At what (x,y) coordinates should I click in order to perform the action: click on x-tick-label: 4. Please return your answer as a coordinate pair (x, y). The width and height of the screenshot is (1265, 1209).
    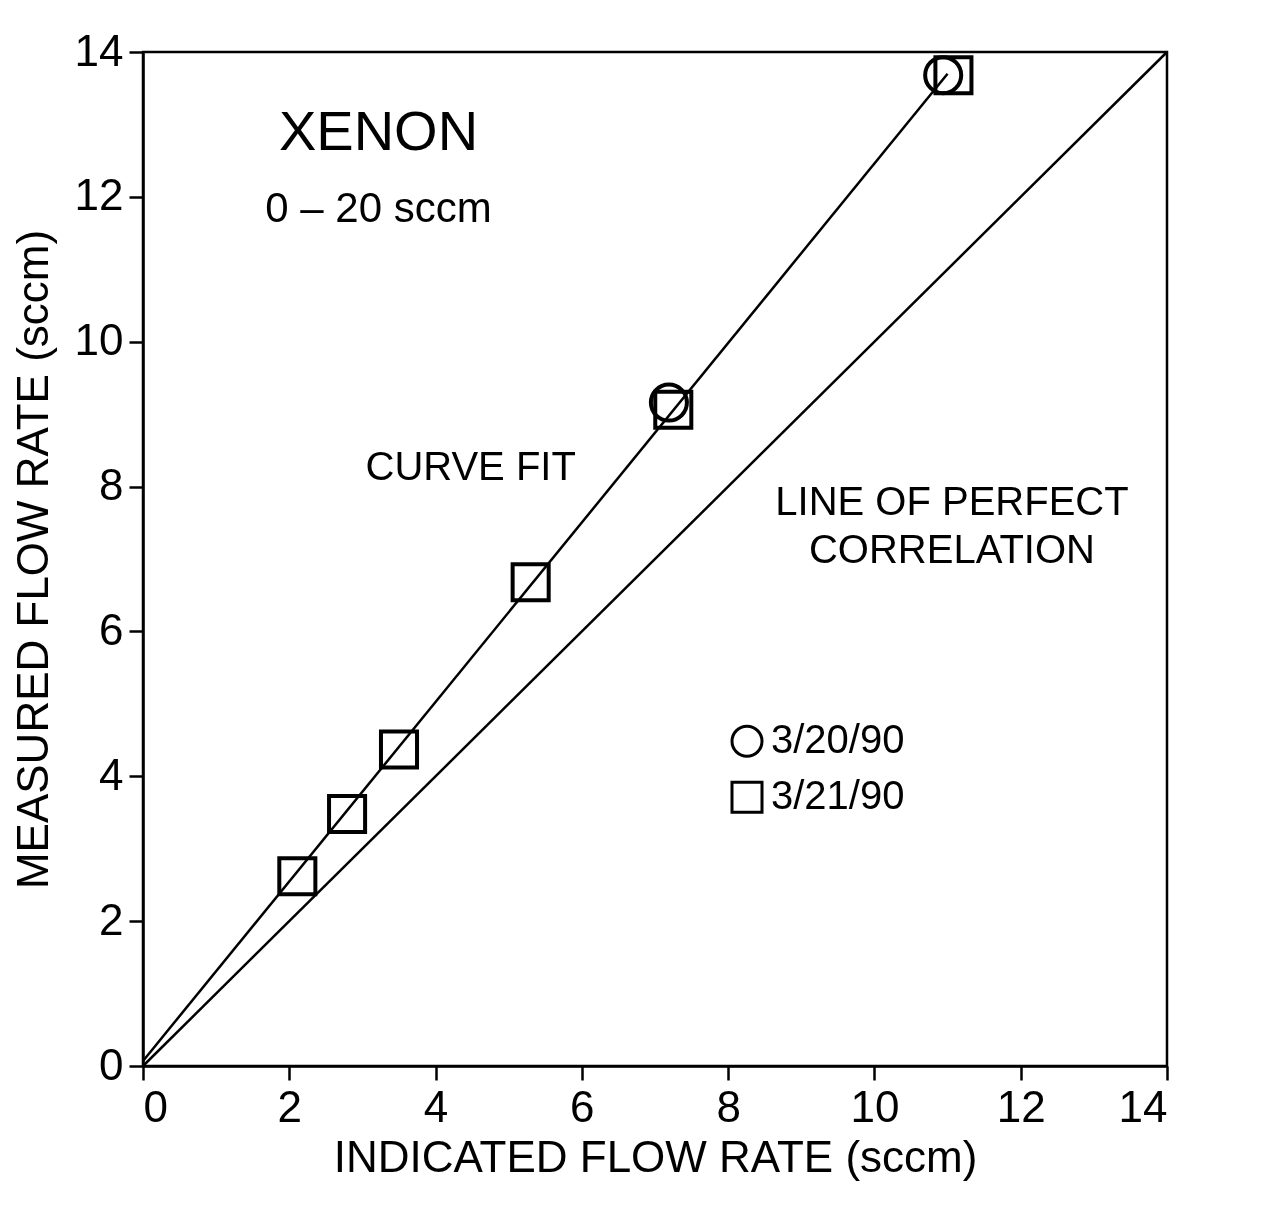
    Looking at the image, I should click on (436, 1106).